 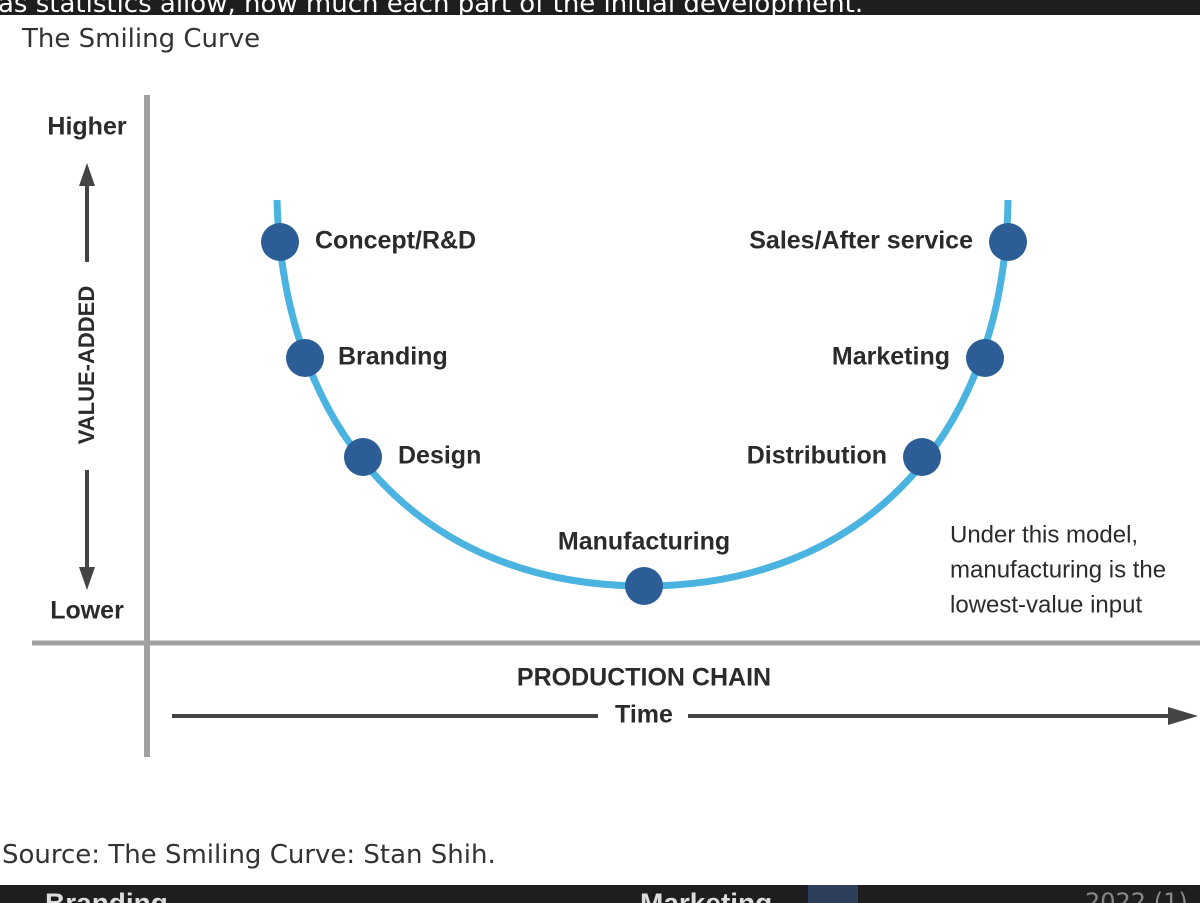 What do you see at coordinates (891, 357) in the screenshot?
I see `stage-label: Marketing` at bounding box center [891, 357].